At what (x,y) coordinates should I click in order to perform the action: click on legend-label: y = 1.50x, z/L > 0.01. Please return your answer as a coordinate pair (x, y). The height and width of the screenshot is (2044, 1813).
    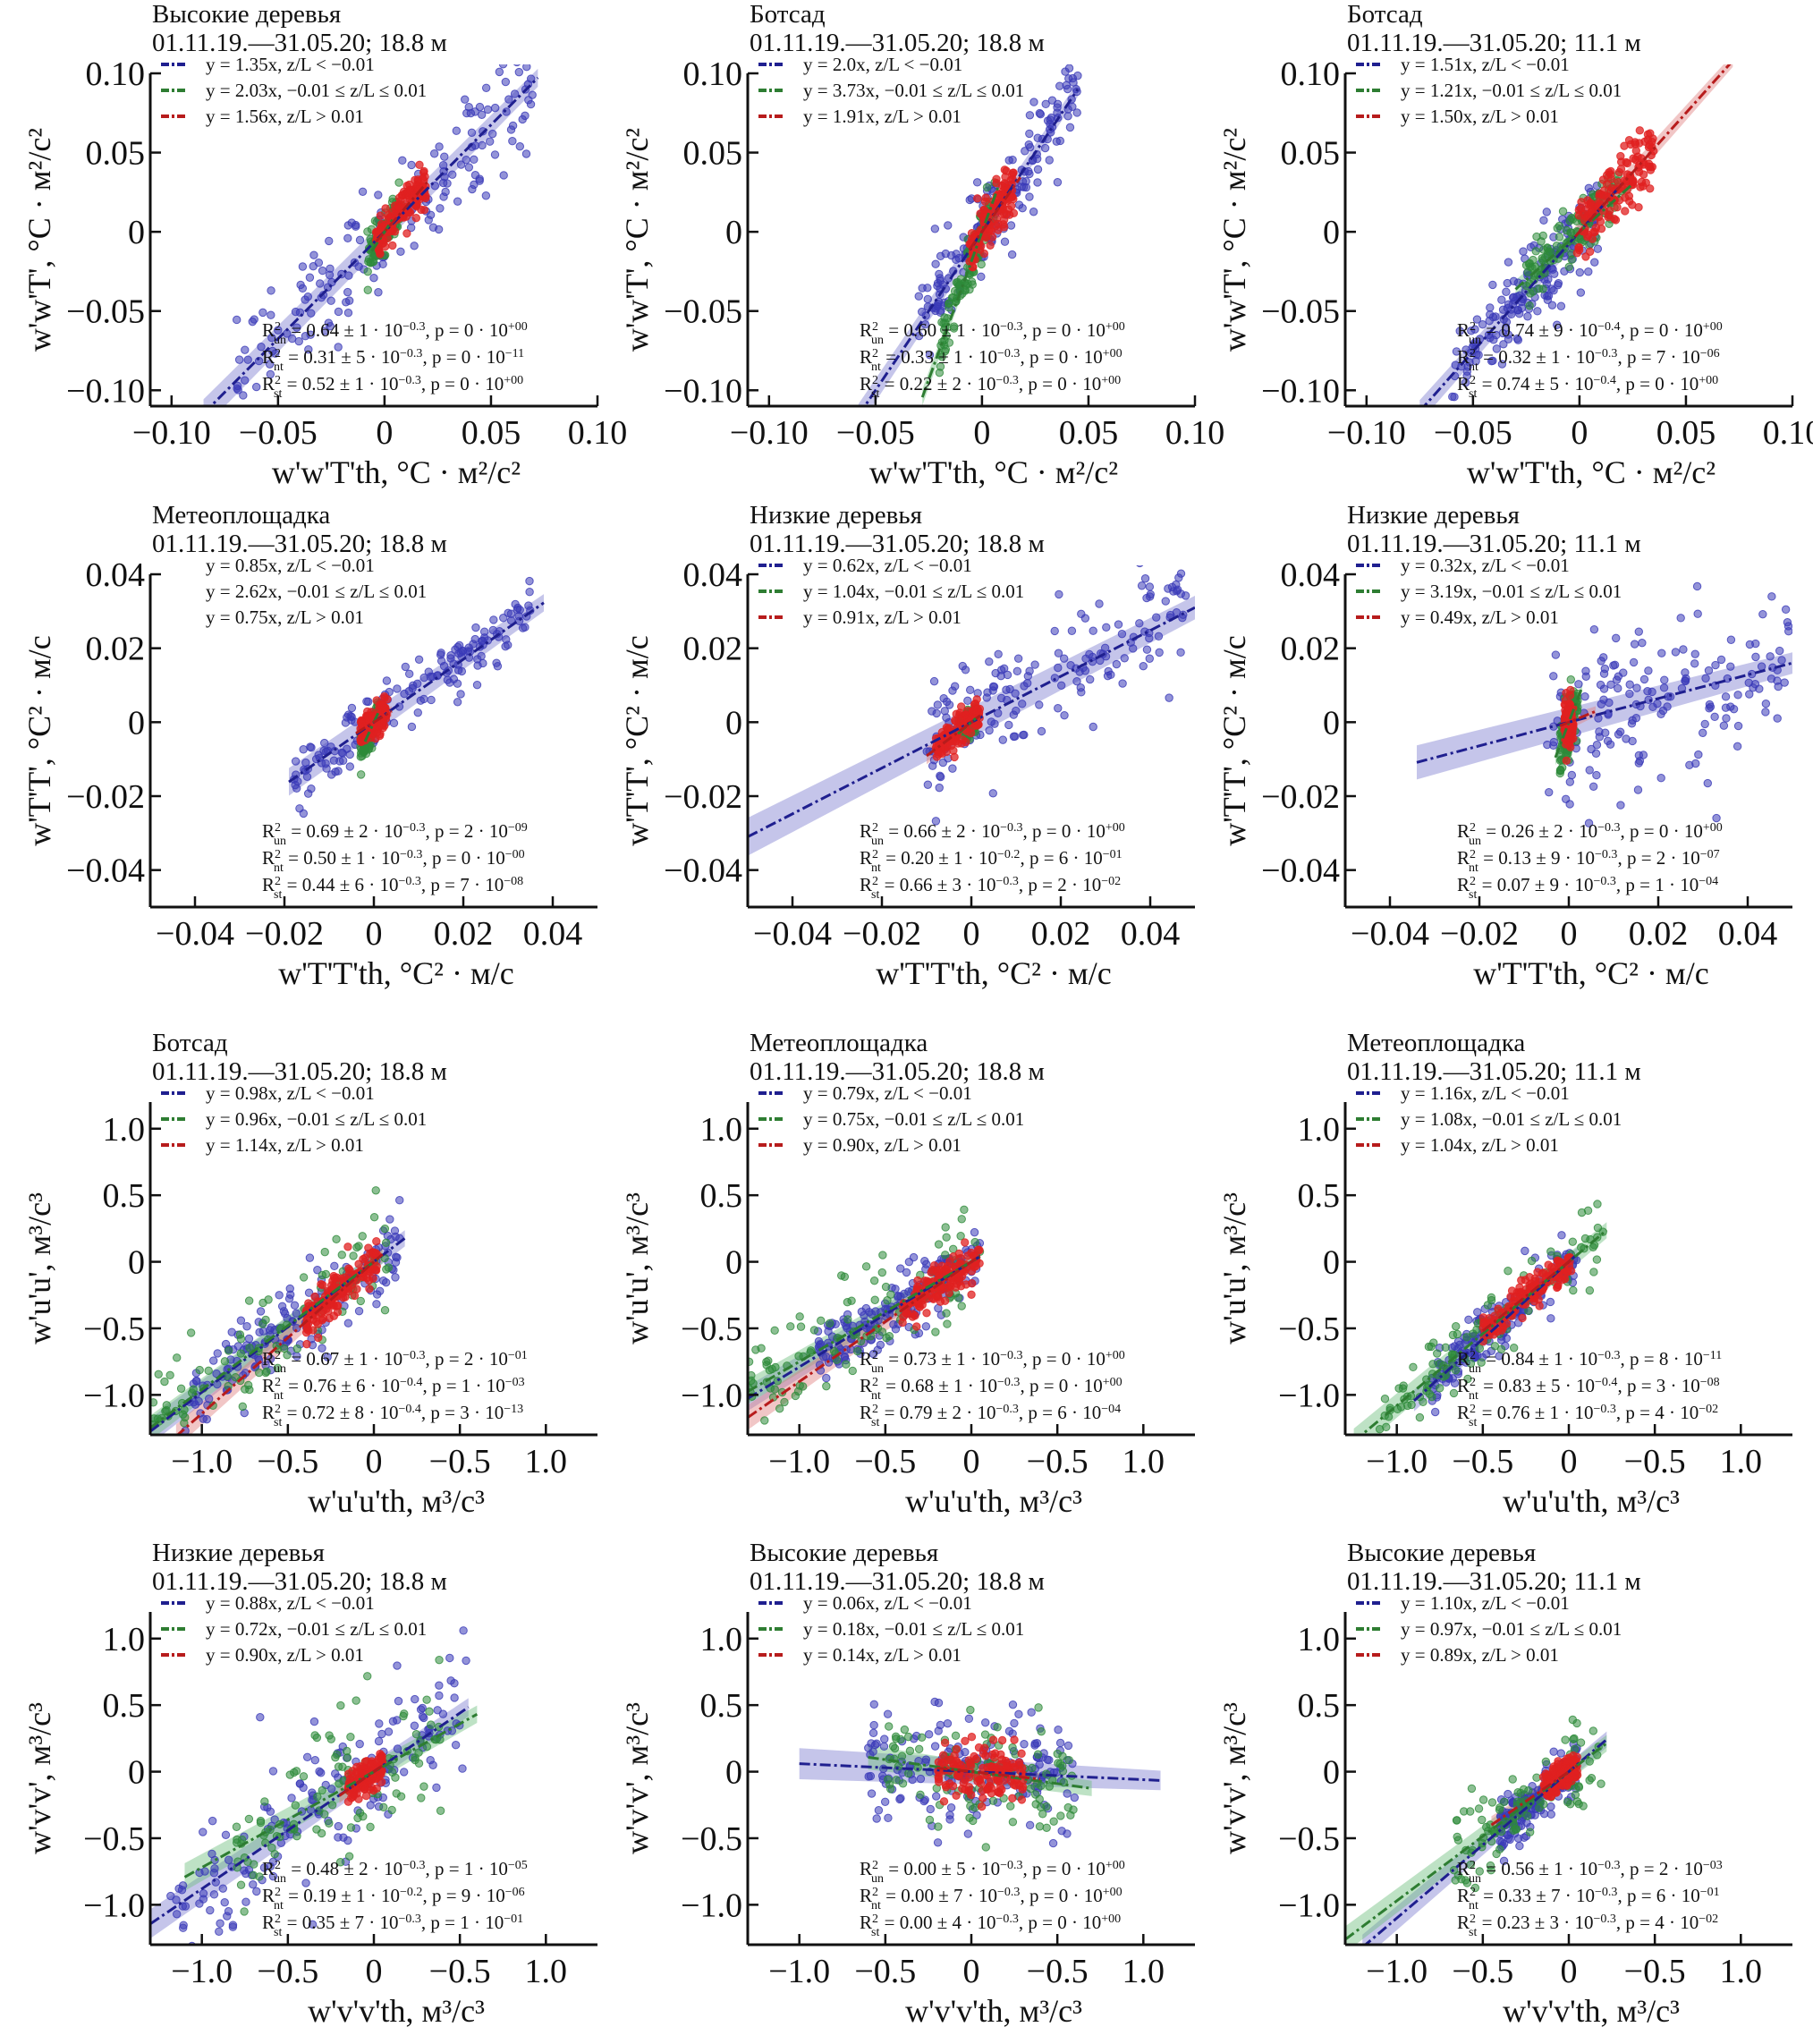
    Looking at the image, I should click on (1480, 116).